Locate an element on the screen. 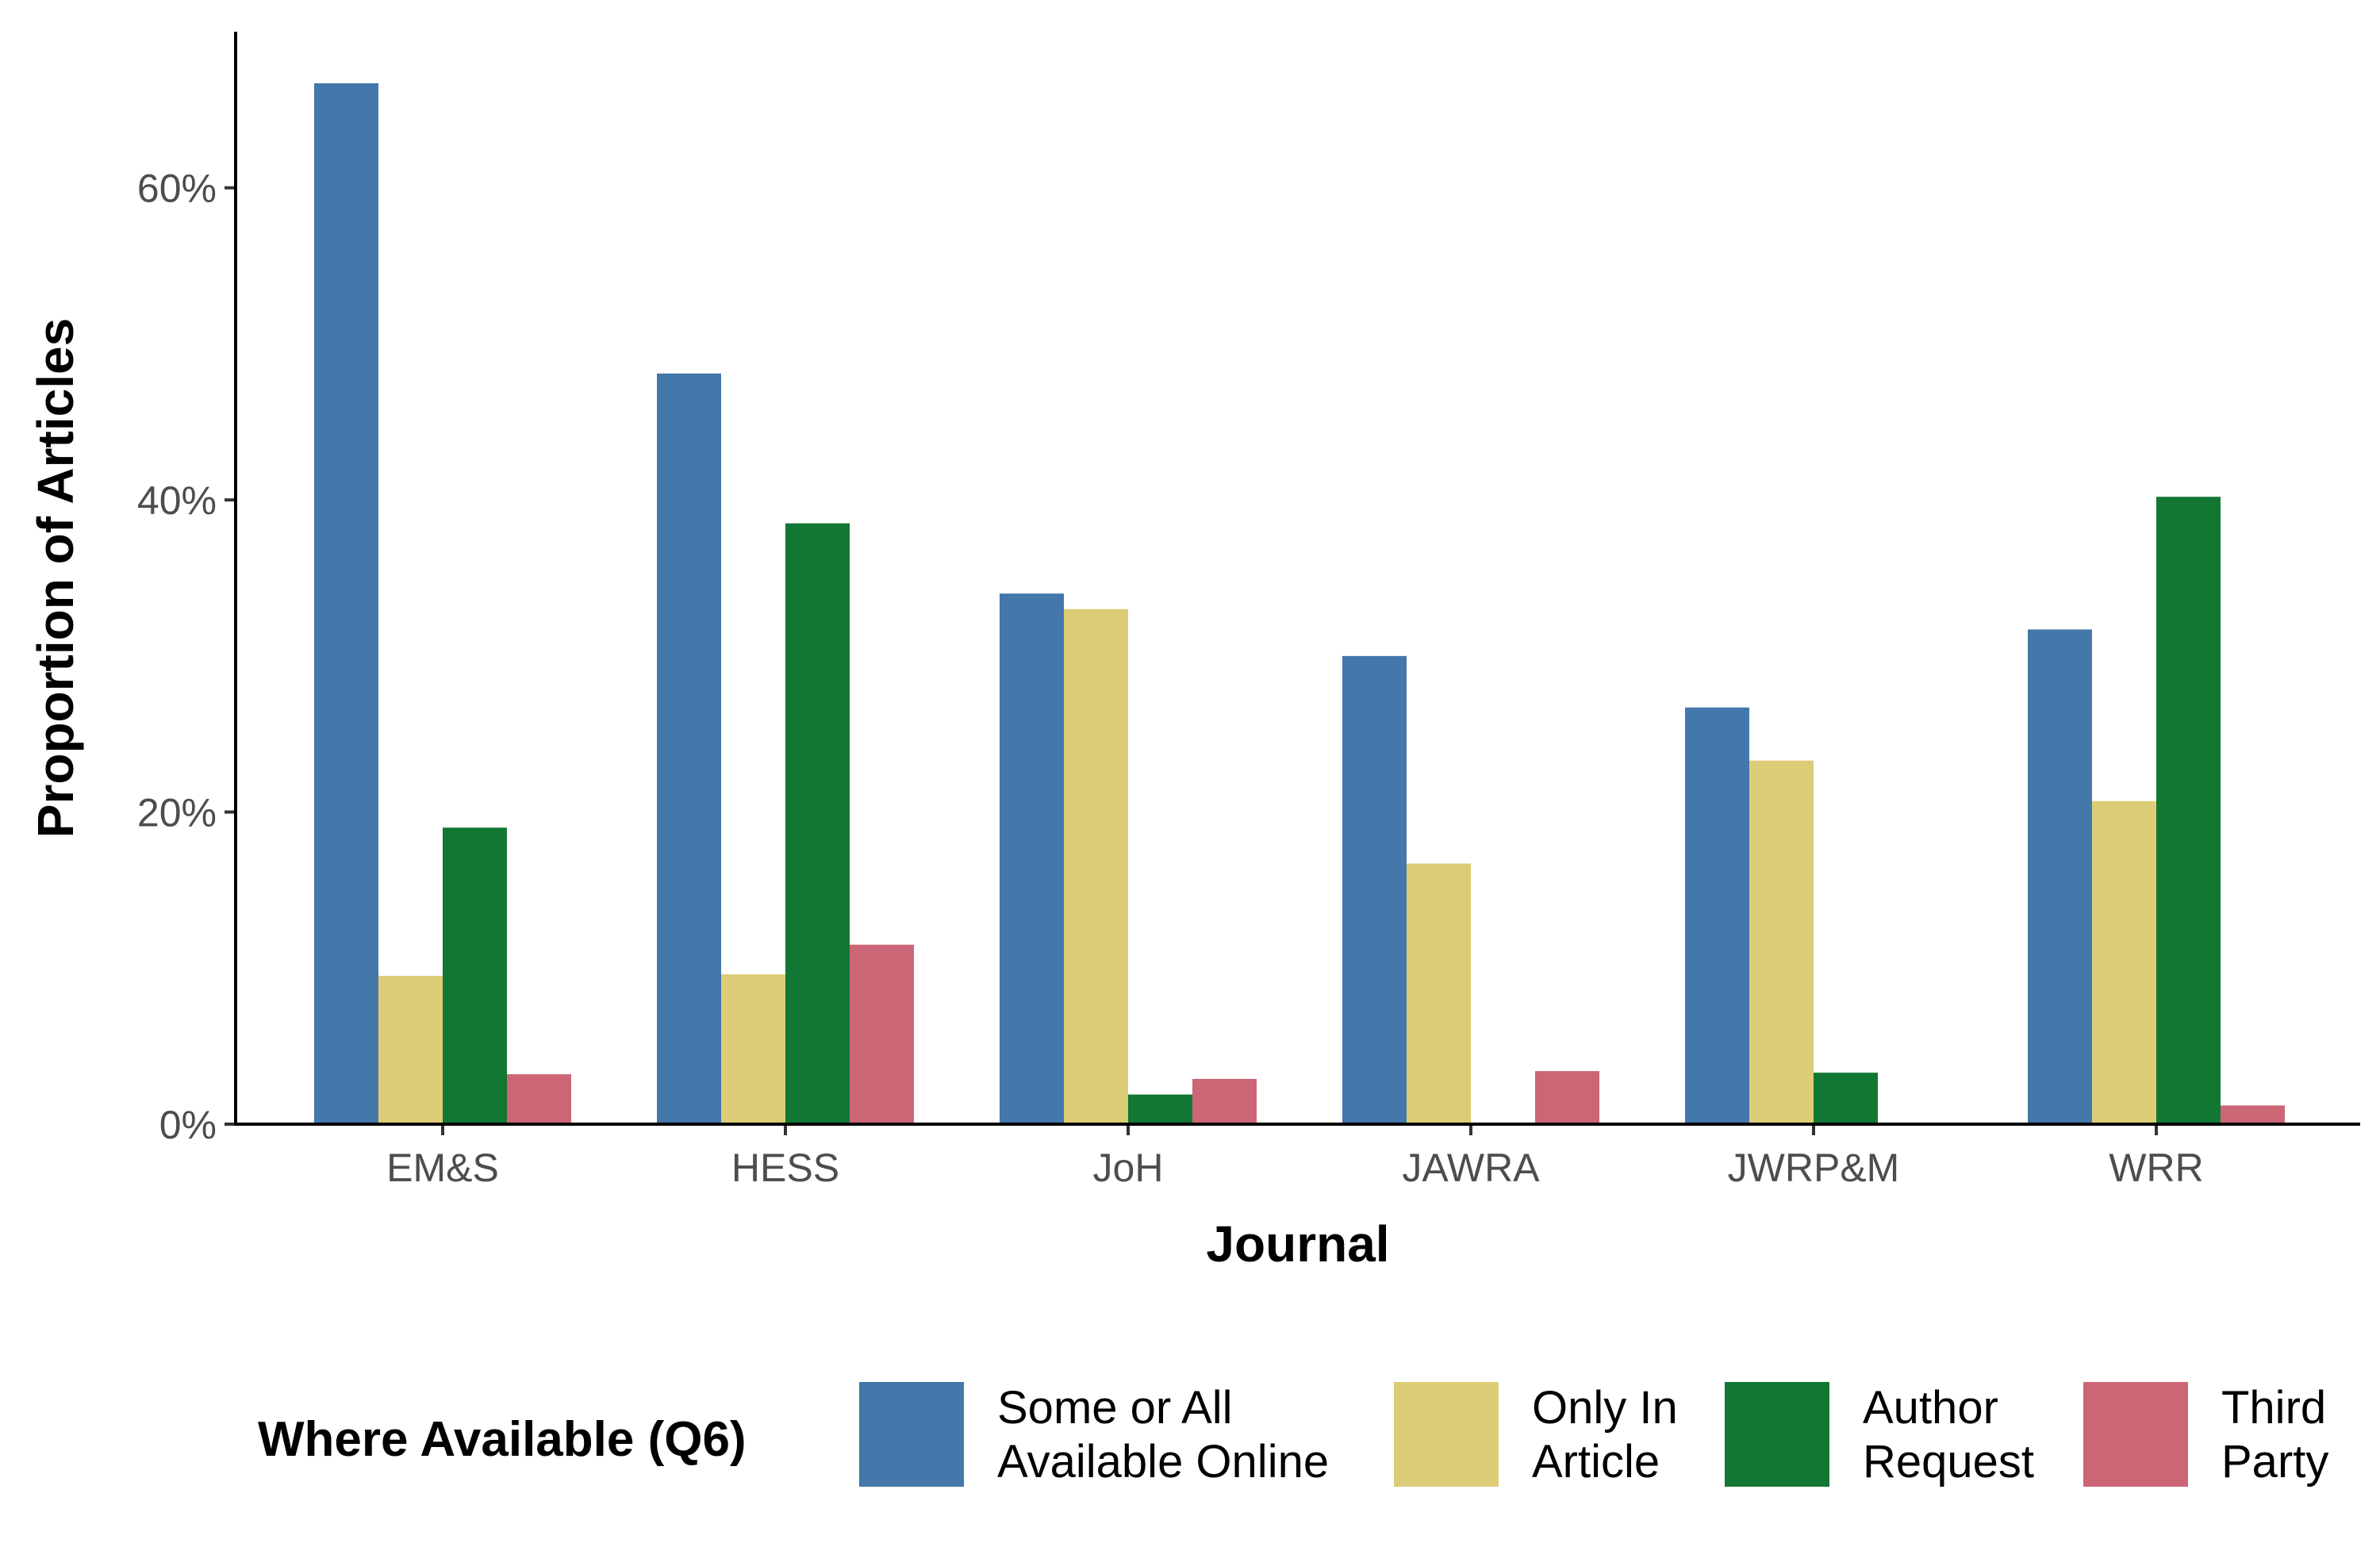 This screenshot has height=1547, width=2380. legend-label-line: Available Online is located at coordinates (1163, 1462).